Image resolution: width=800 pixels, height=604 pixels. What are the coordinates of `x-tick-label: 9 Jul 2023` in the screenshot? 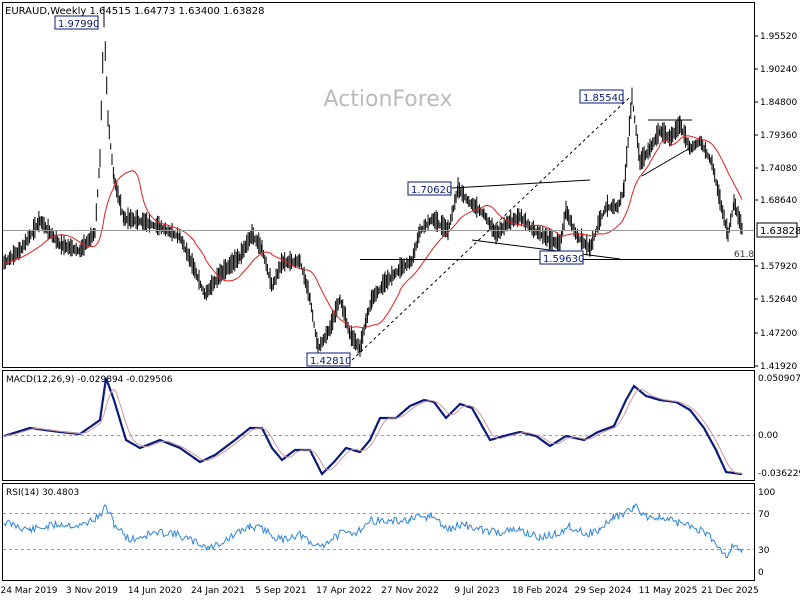 It's located at (476, 591).